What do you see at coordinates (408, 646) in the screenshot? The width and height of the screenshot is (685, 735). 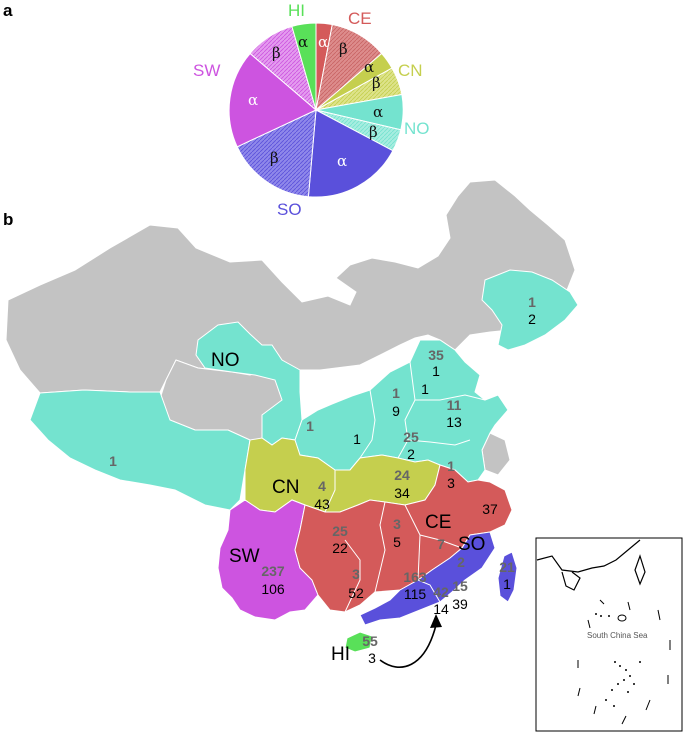 I see `hi-to-so-arrow` at bounding box center [408, 646].